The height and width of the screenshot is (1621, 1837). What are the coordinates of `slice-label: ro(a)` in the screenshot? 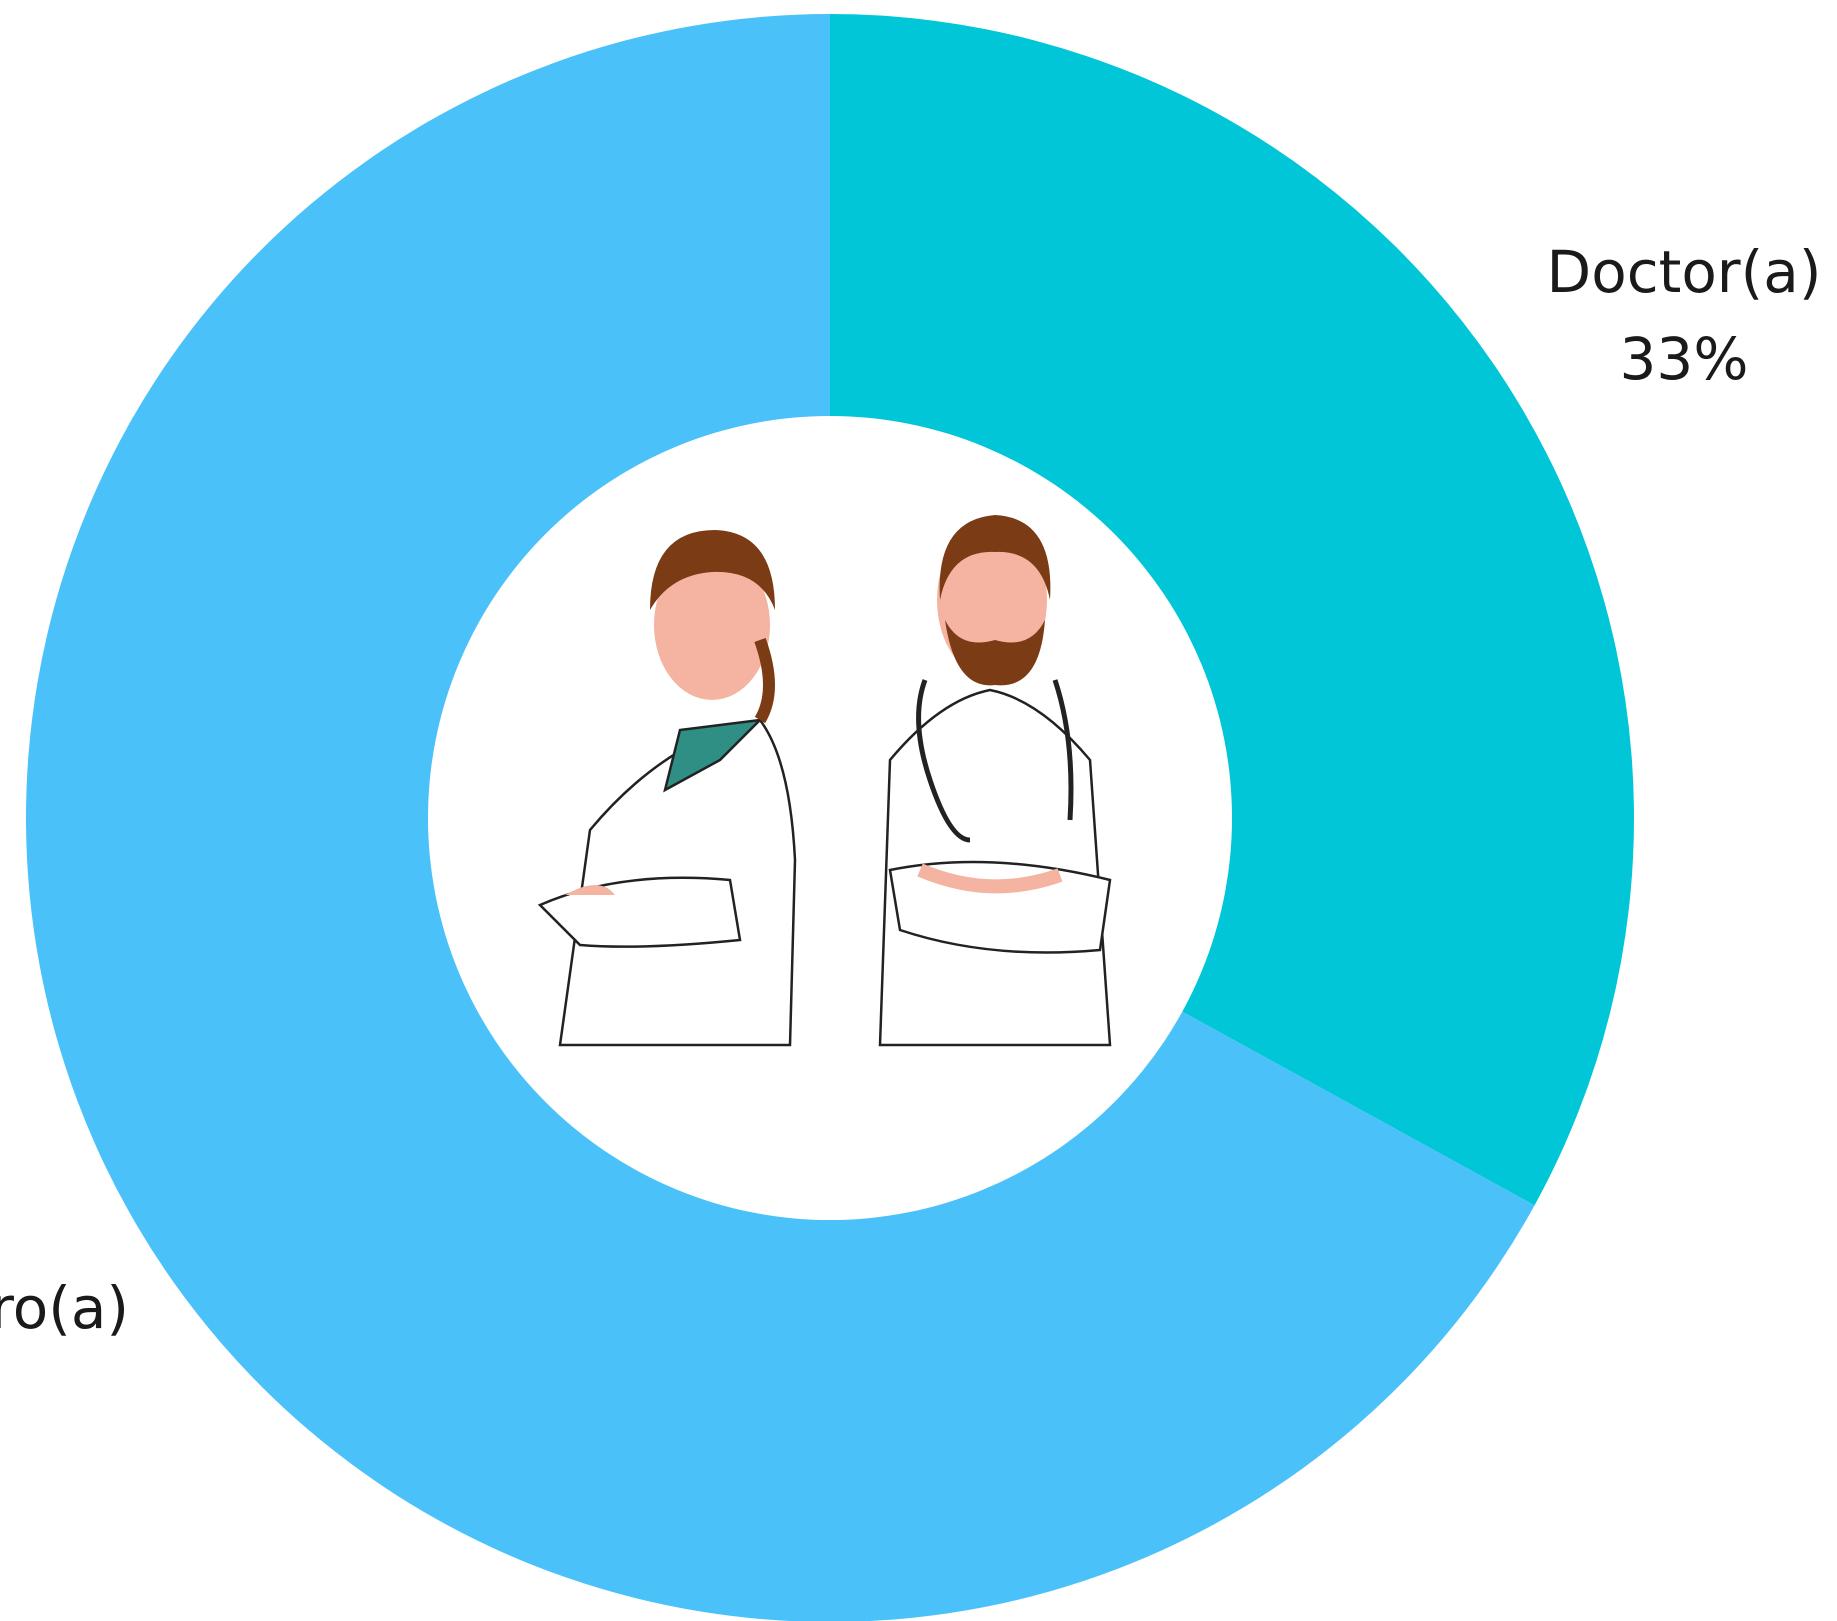 It's located at (64, 1308).